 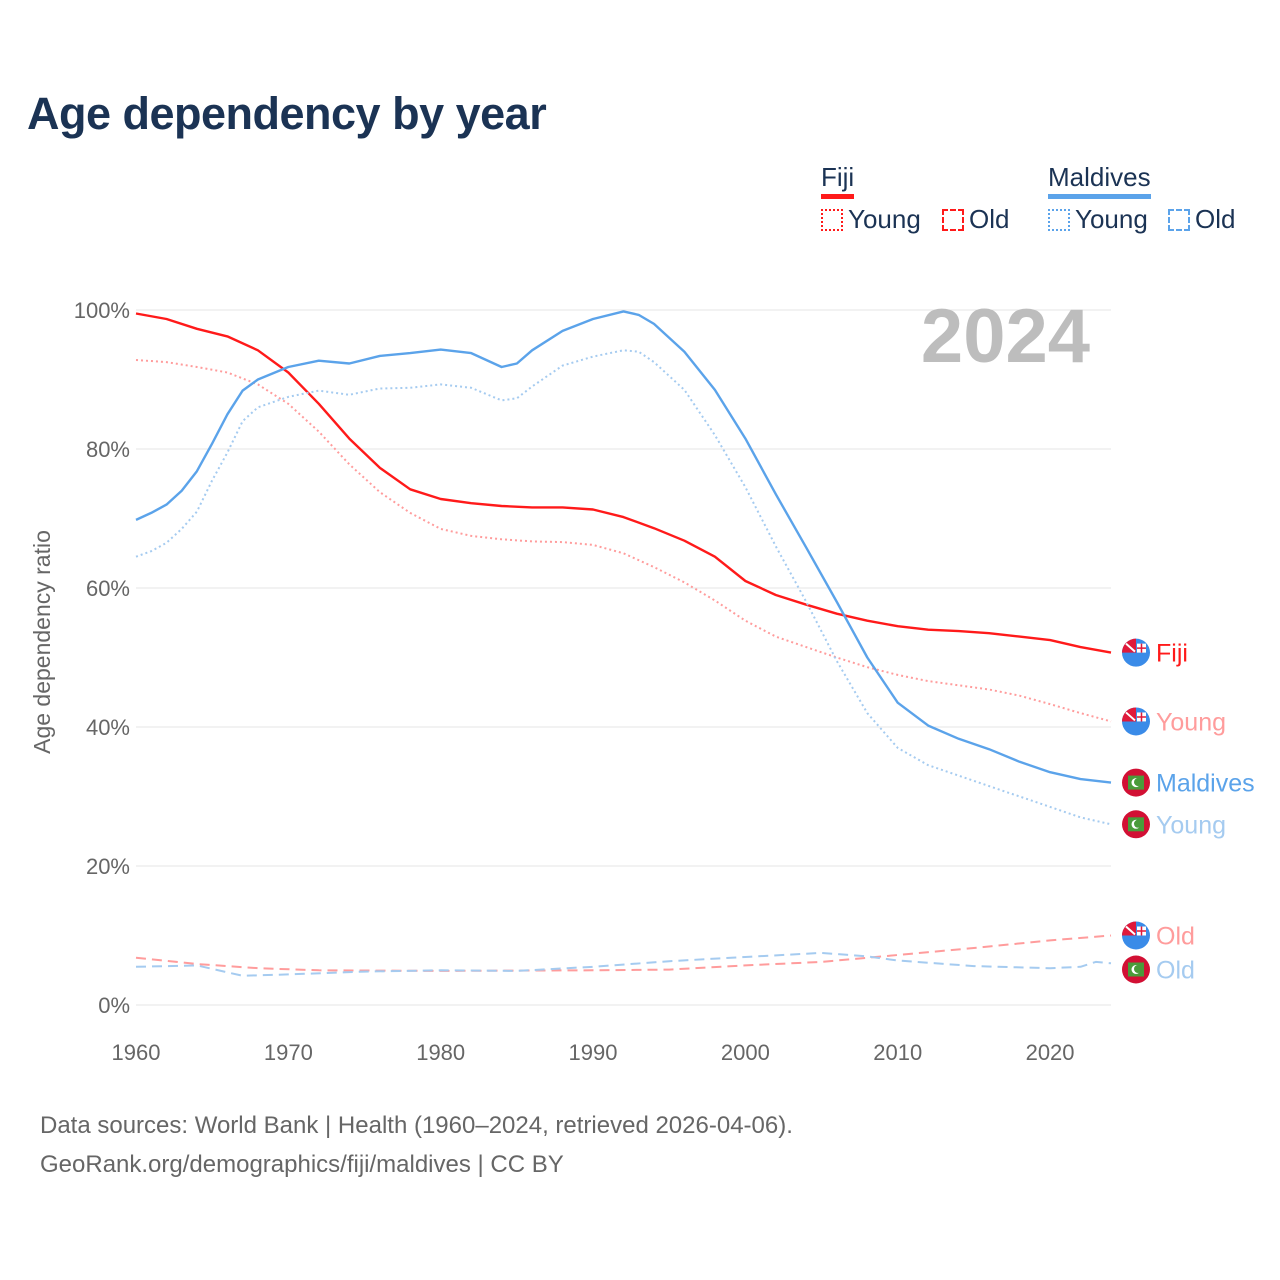 I want to click on legend-maldives-old: Old, so click(x=1201, y=219).